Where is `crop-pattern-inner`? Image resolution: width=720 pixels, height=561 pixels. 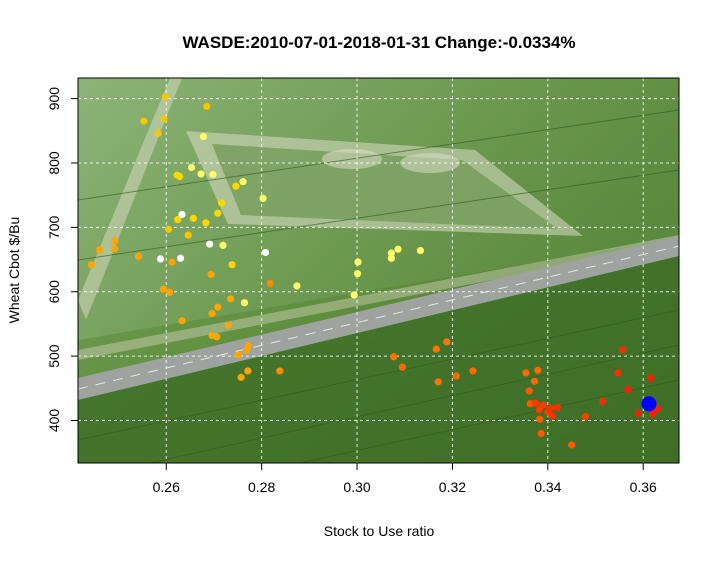 crop-pattern-inner is located at coordinates (385, 186).